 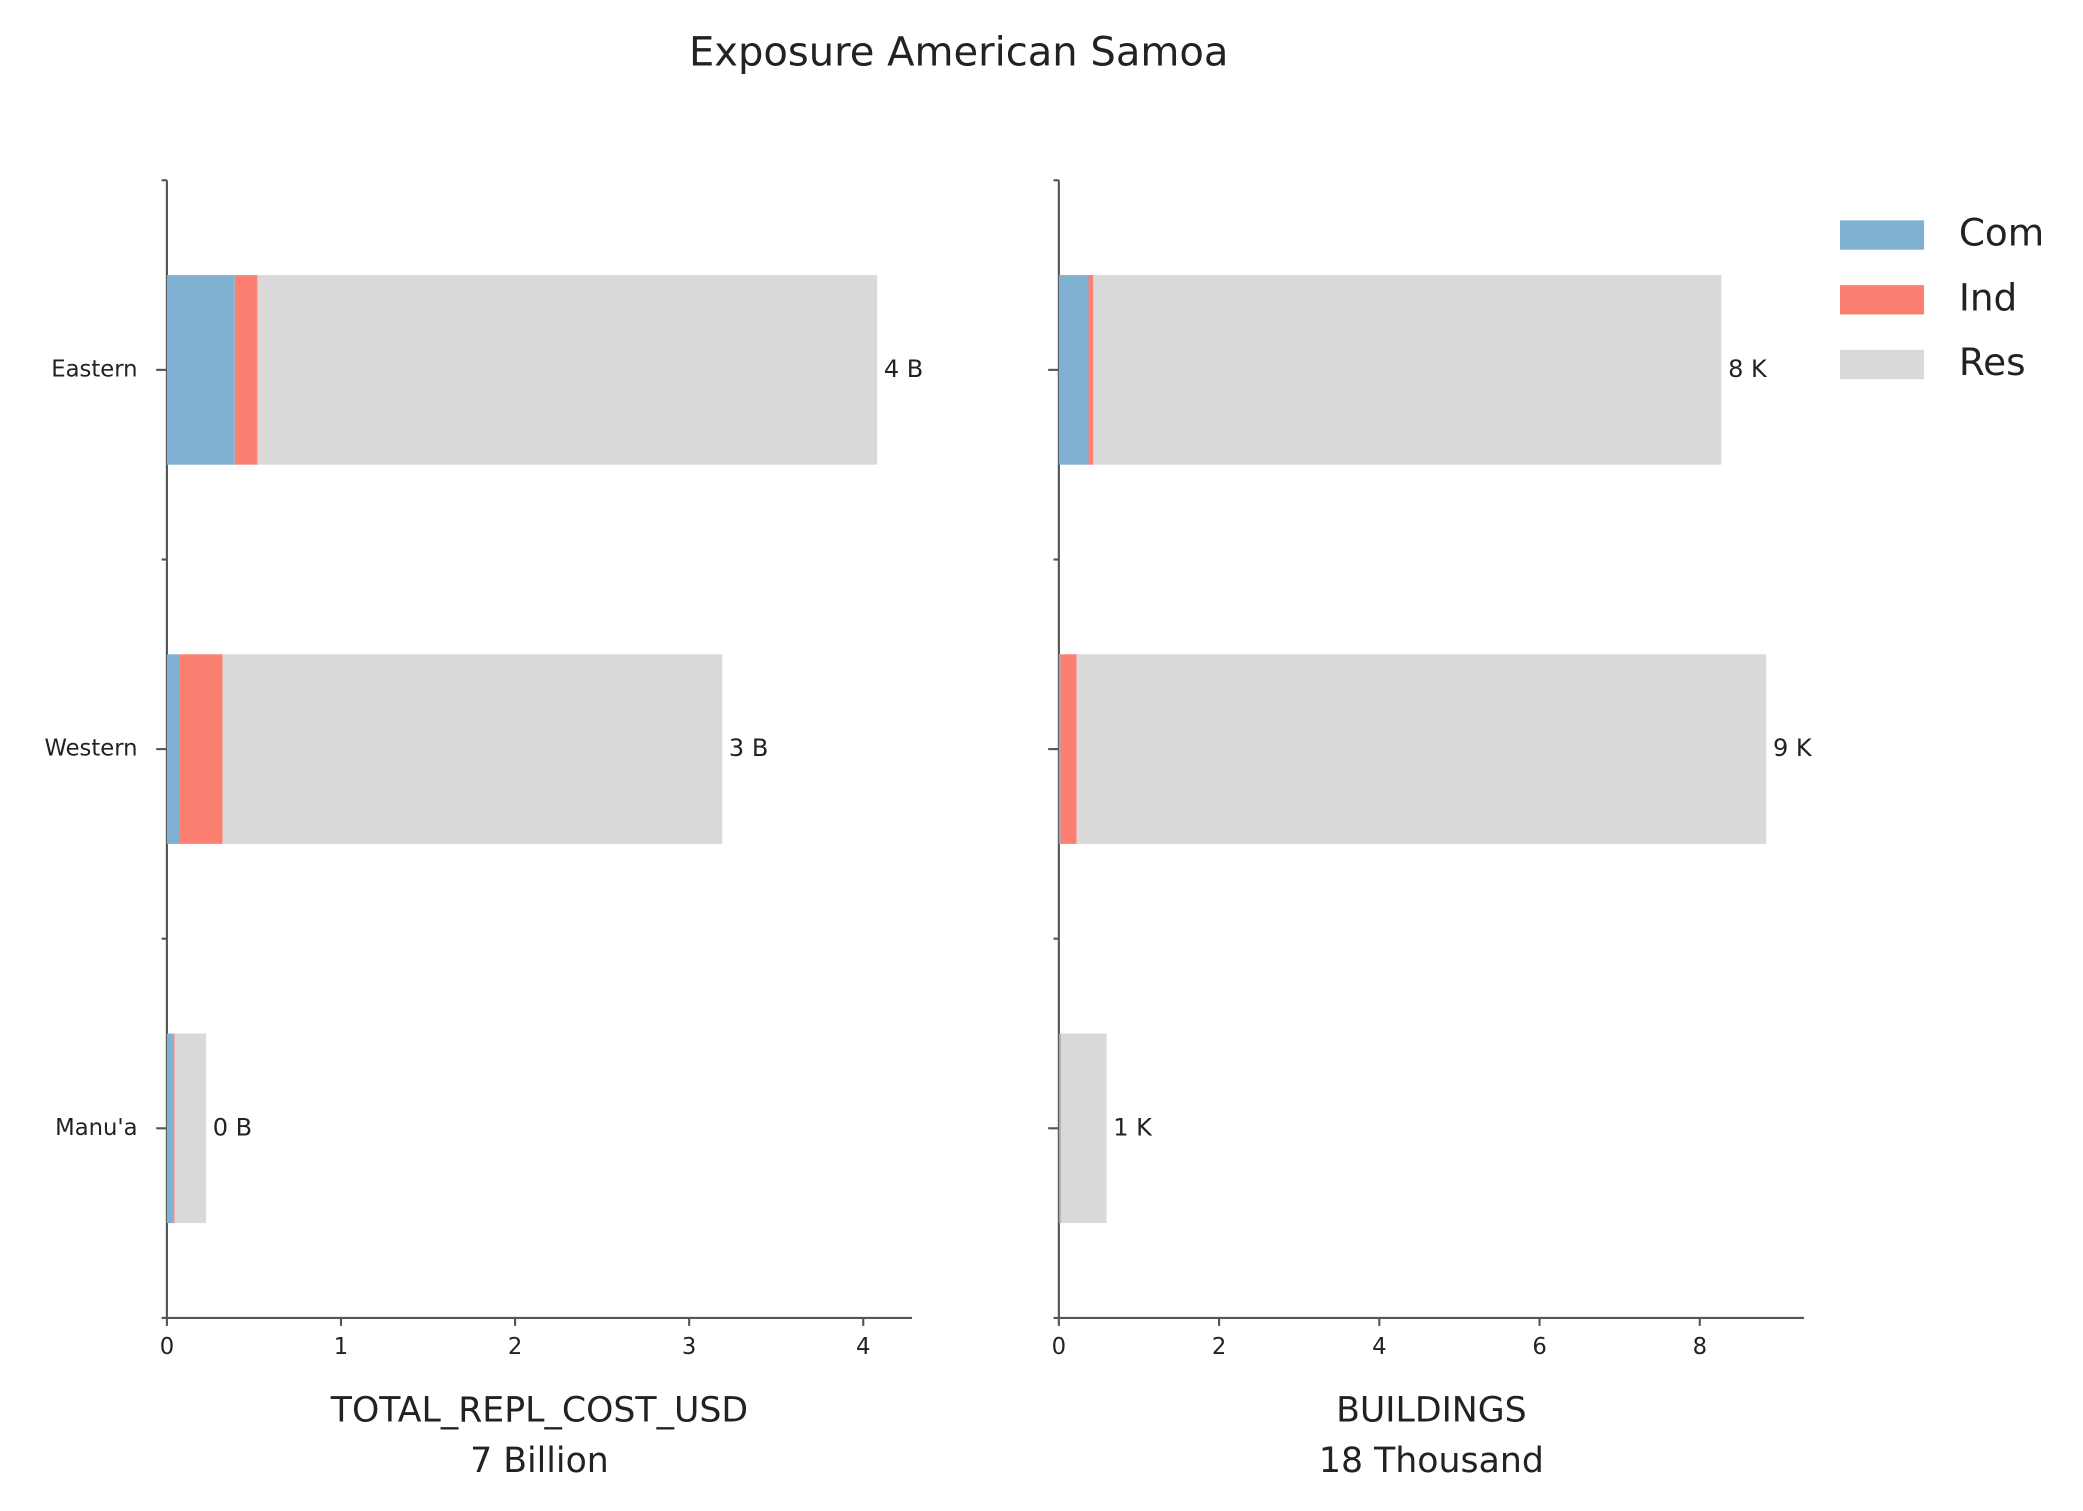 I want to click on y-tick-label: Western, so click(x=90, y=749).